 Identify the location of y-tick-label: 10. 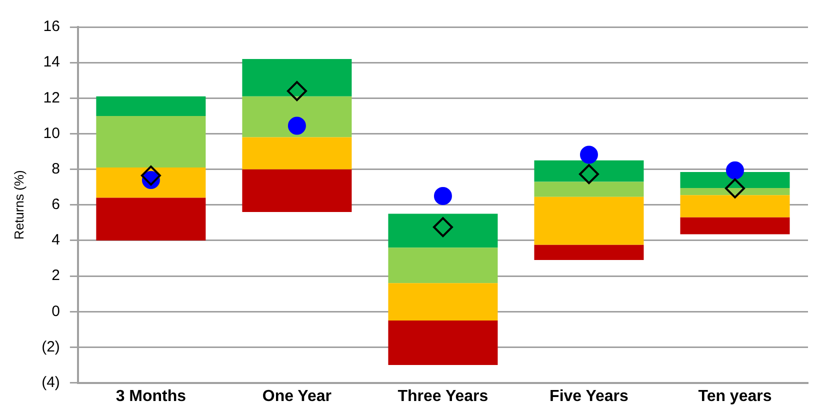
(51, 133).